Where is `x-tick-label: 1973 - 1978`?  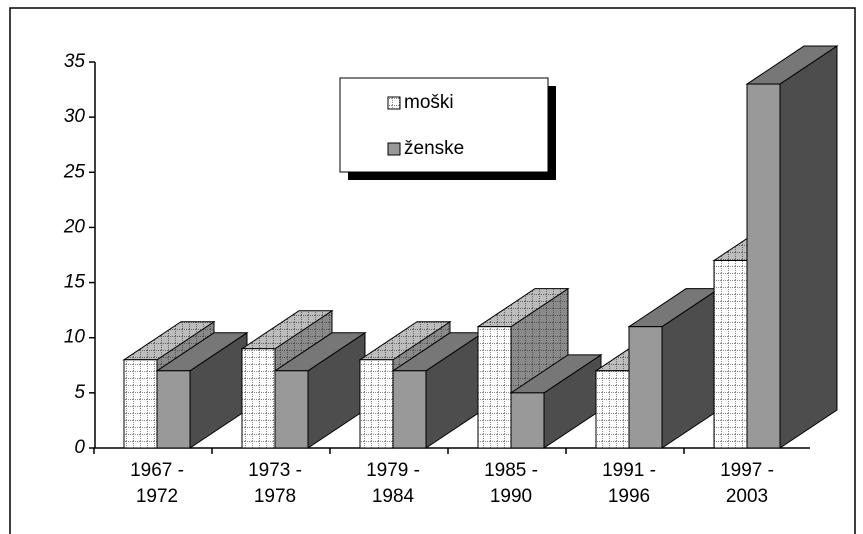 x-tick-label: 1973 - 1978 is located at coordinates (275, 483).